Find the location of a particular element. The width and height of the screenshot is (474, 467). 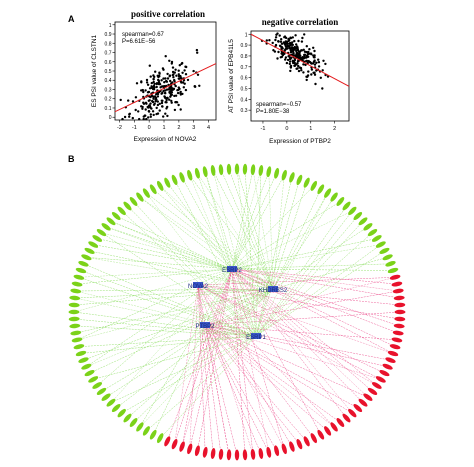

y-tick-label: 1 is located at coordinates (246, 35).